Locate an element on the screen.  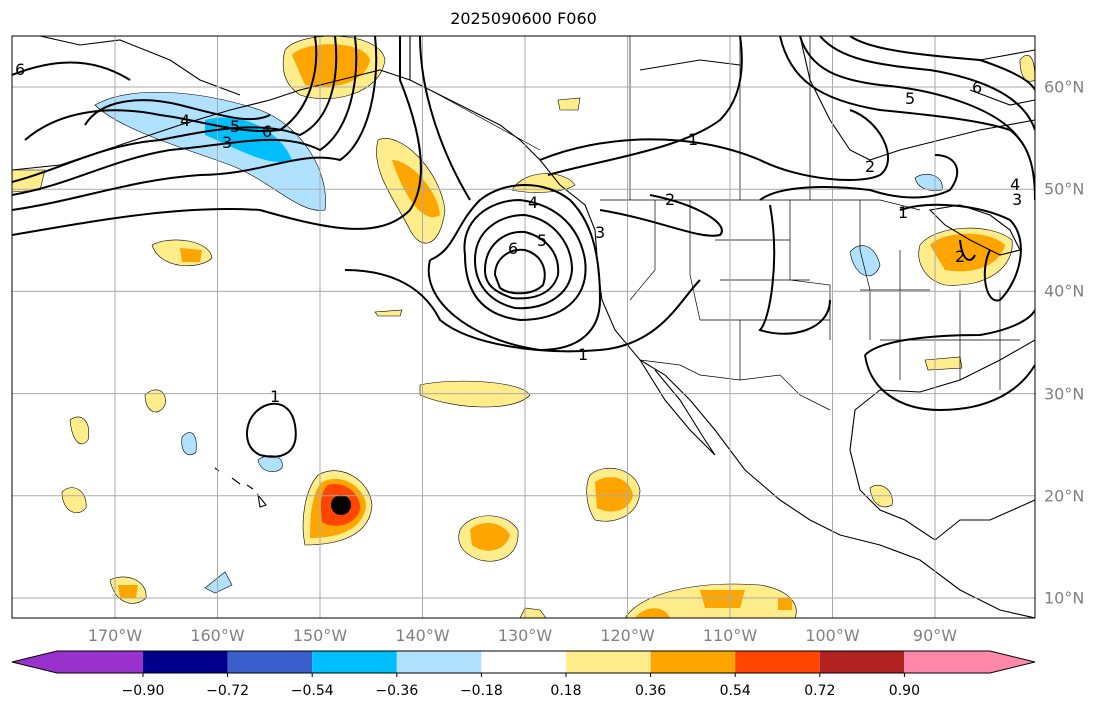
longitude-label: 110°W is located at coordinates (730, 635).